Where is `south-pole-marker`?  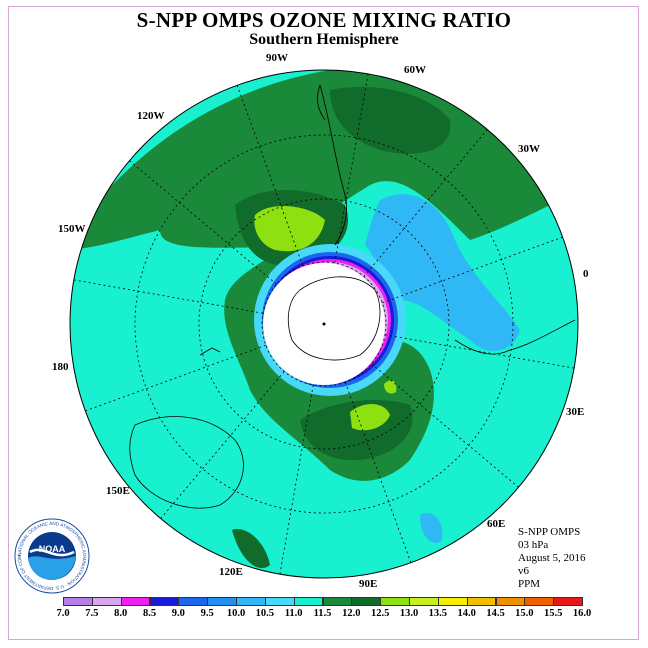
south-pole-marker is located at coordinates (324, 324).